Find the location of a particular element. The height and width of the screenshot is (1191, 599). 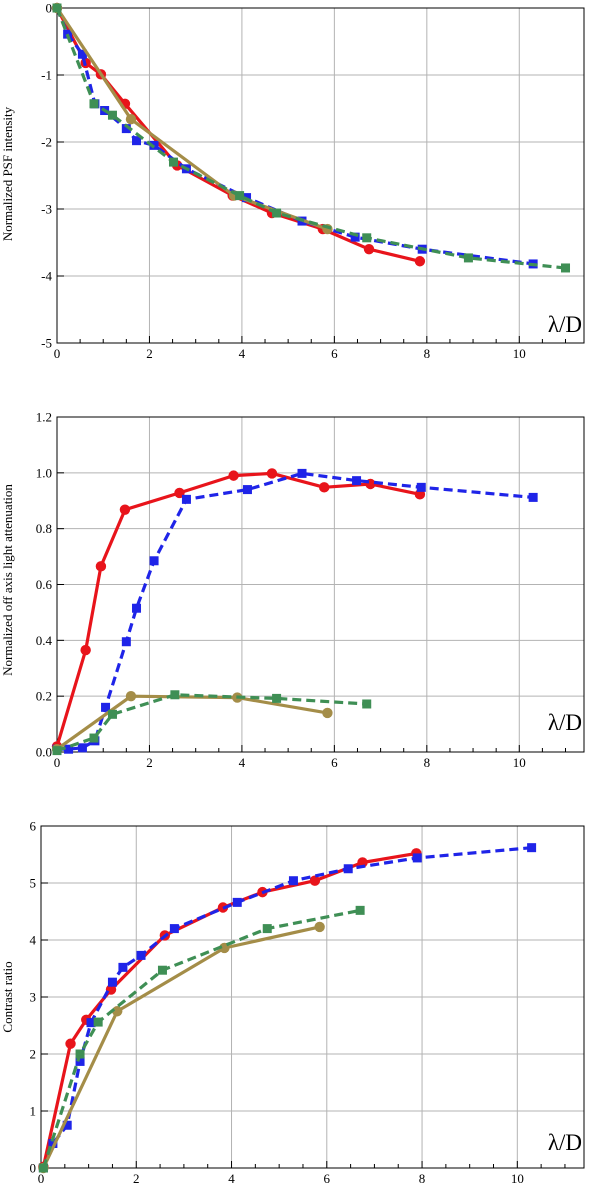

psf-intensity-y-tick-label: 0 is located at coordinates (49, 8).